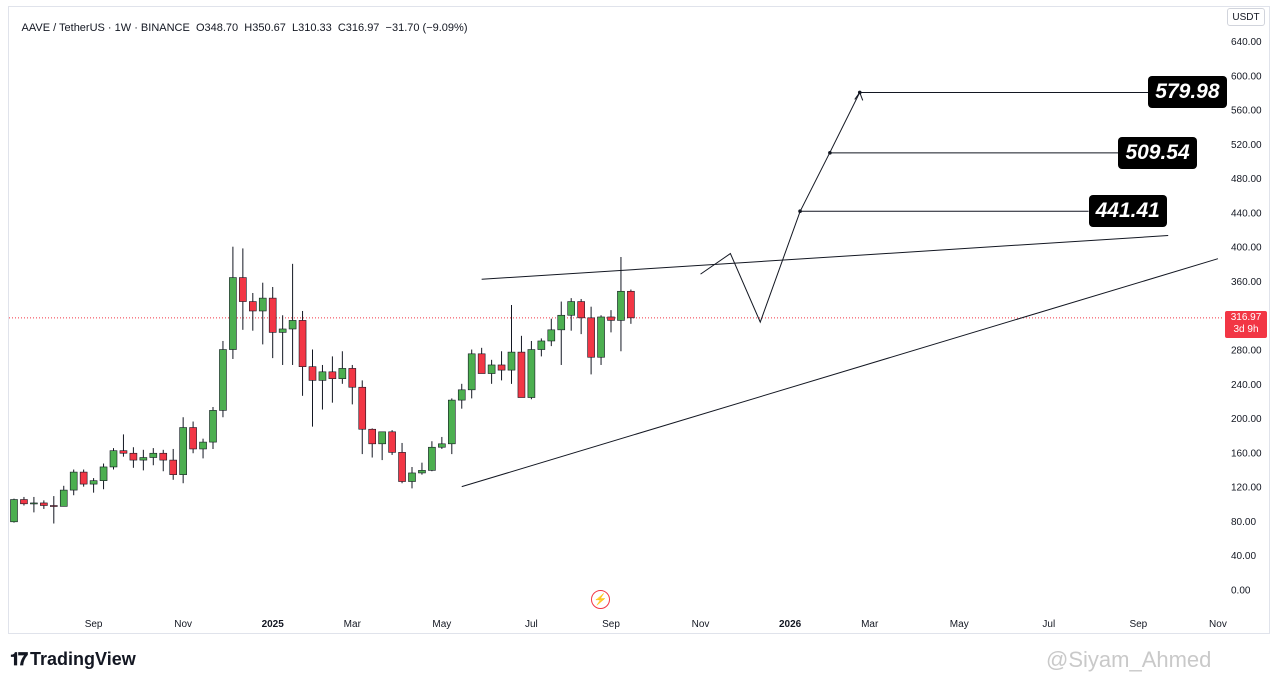  What do you see at coordinates (1246, 76) in the screenshot?
I see `y-tick-label: 600.00` at bounding box center [1246, 76].